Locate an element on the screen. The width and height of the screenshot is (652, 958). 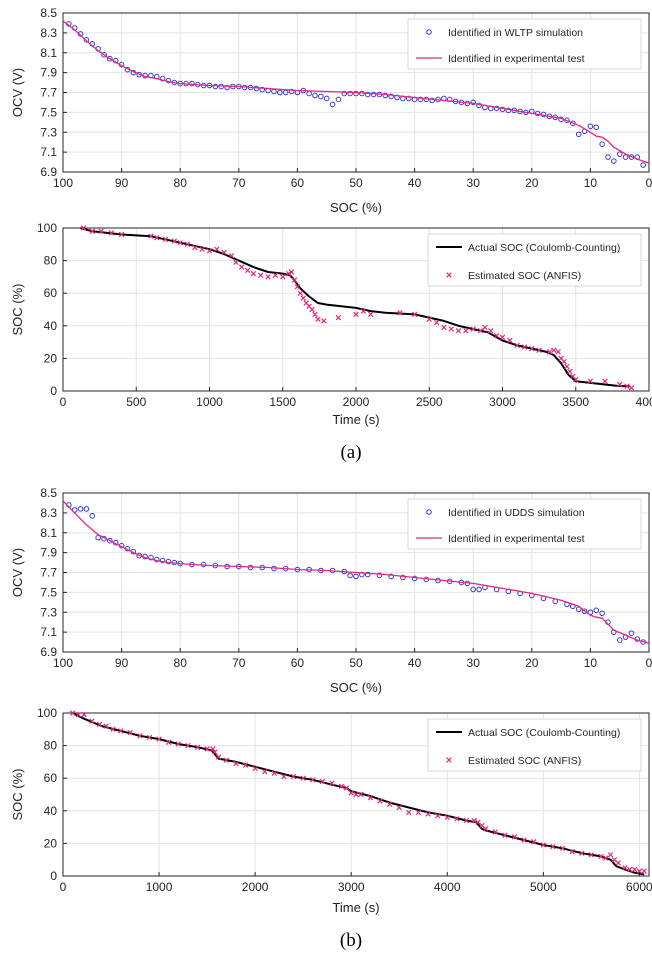
x-tick-label: 90 is located at coordinates (122, 663).